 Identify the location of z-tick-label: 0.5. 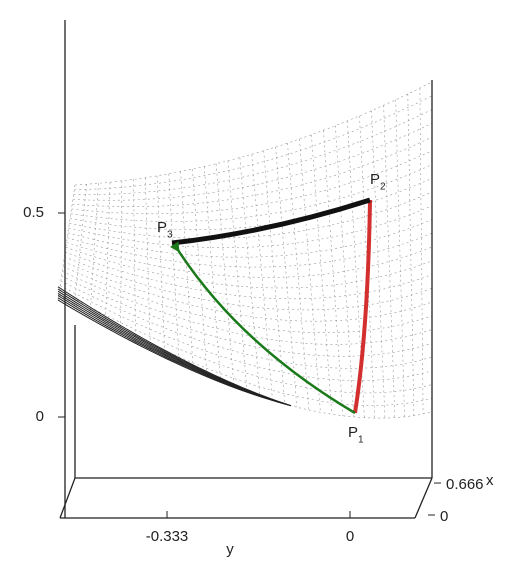
(33, 212).